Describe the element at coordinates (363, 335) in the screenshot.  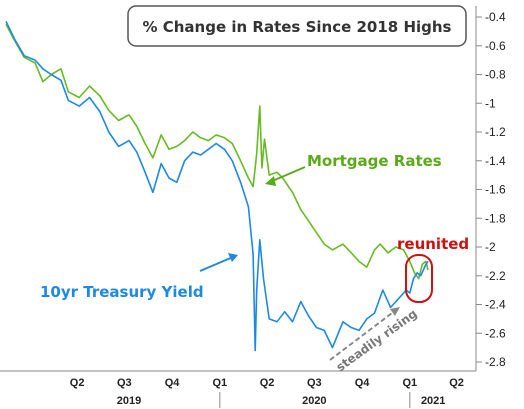
I see `steadily-rising-arrow` at that location.